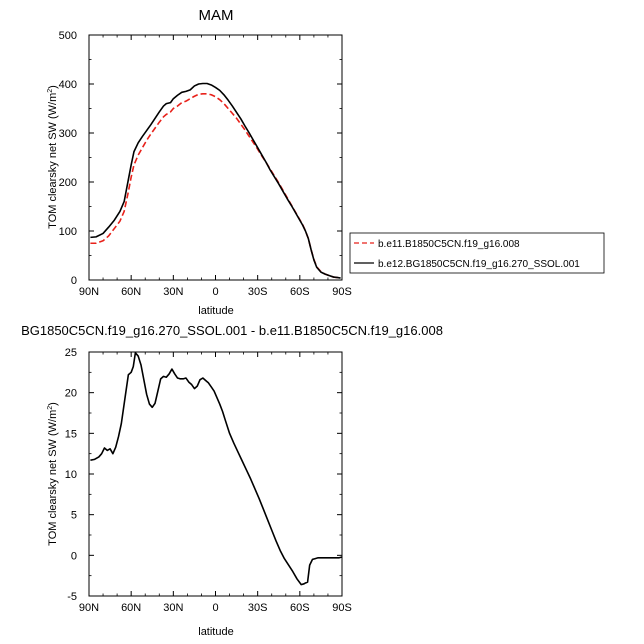 The width and height of the screenshot is (644, 644). What do you see at coordinates (74, 556) in the screenshot?
I see `bottom-chart-y-tick-label: 0` at bounding box center [74, 556].